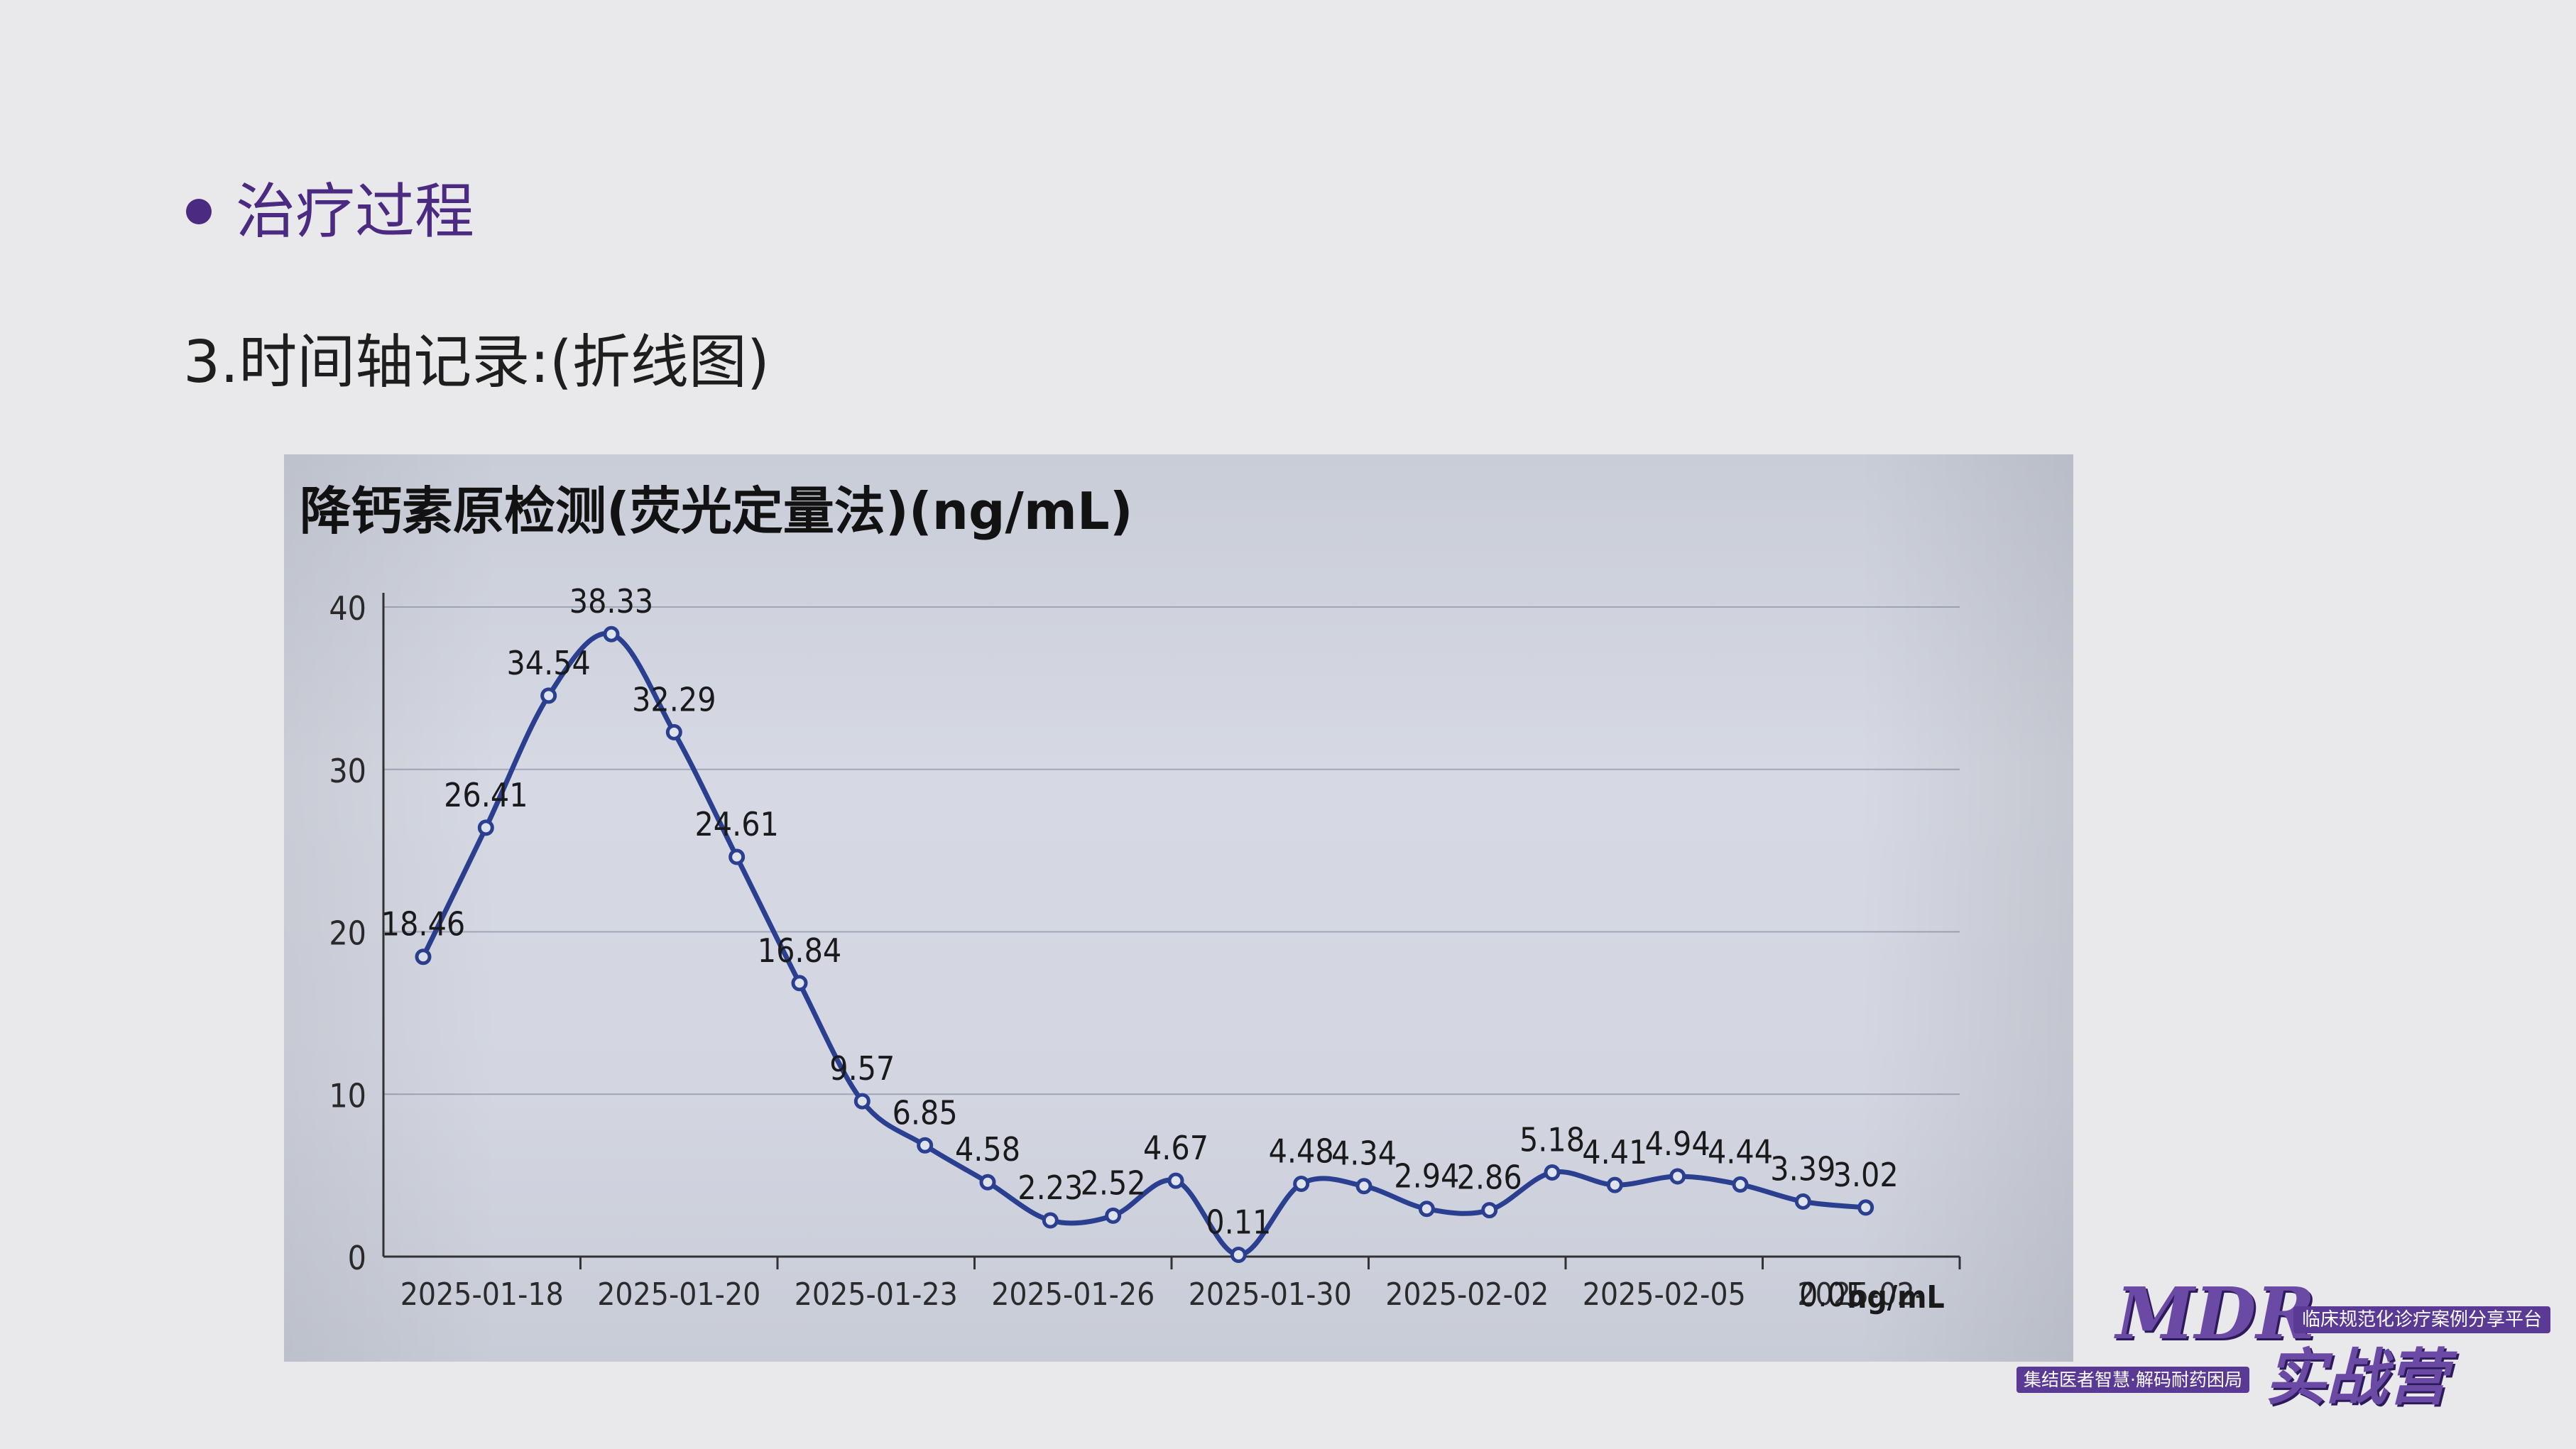  What do you see at coordinates (347, 608) in the screenshot?
I see `y-tick-label: 40` at bounding box center [347, 608].